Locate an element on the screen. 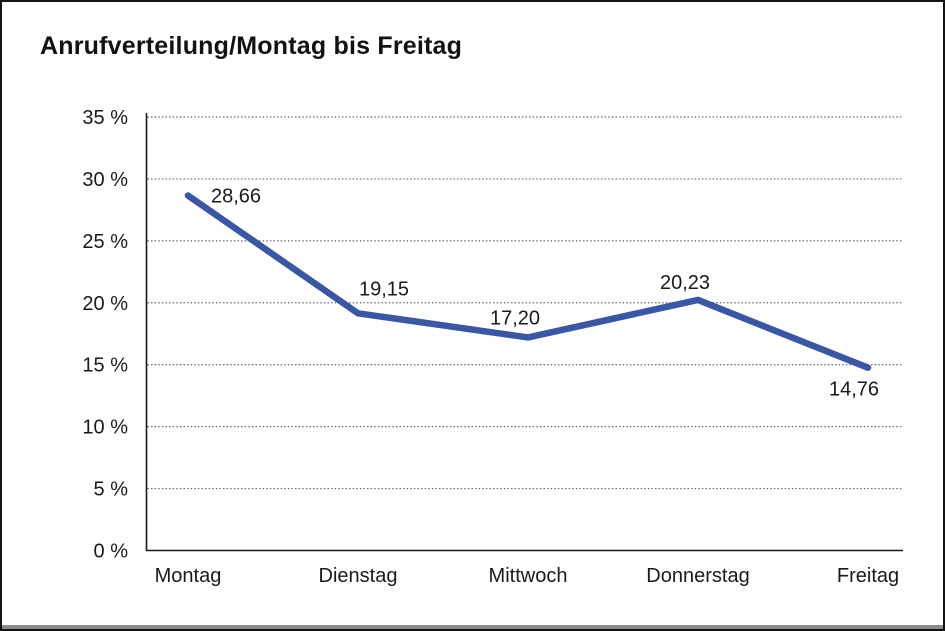  y-tick-label-0: 0 % is located at coordinates (111, 552).